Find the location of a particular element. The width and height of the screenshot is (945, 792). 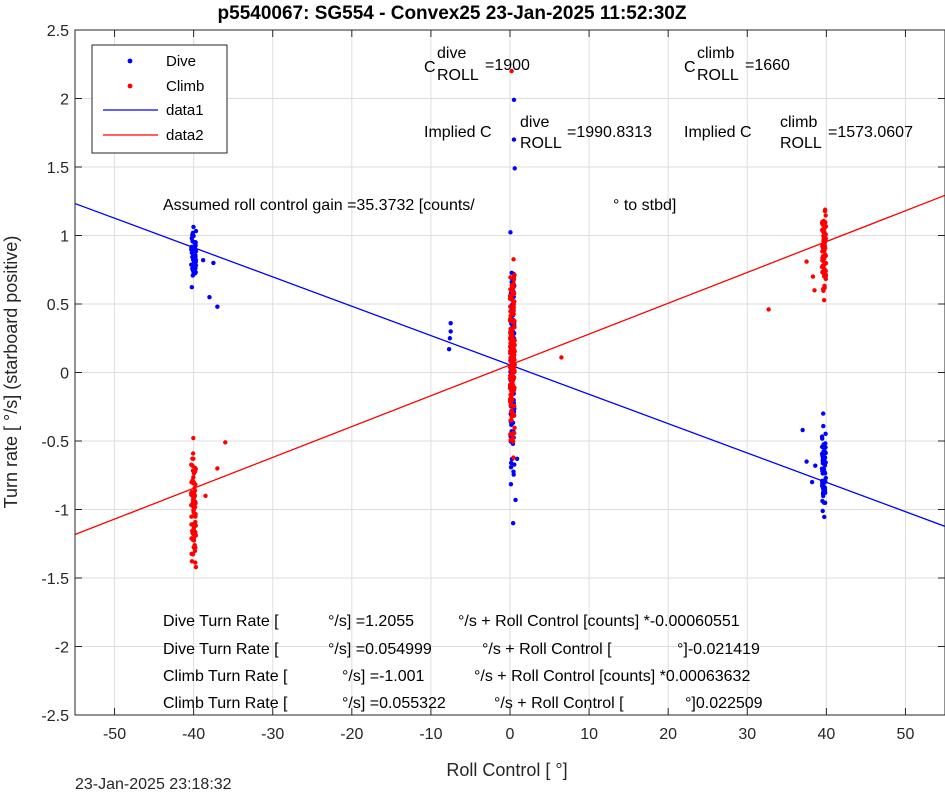

c-roll-dive-annotation: C dive ROLL =1900 is located at coordinates (477, 64).